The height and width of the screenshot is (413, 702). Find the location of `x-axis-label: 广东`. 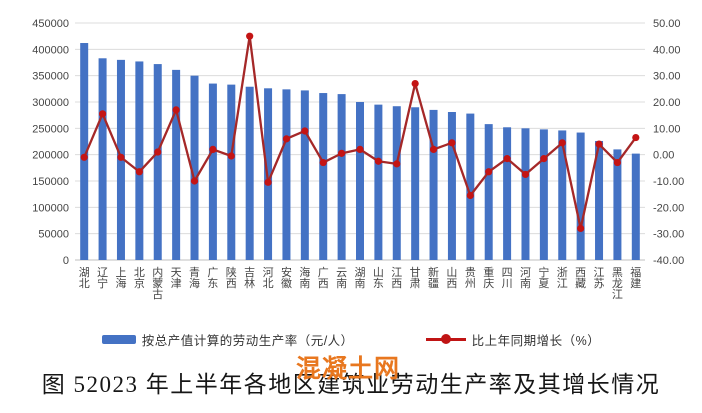

x-axis-label: 广东 is located at coordinates (212, 278).